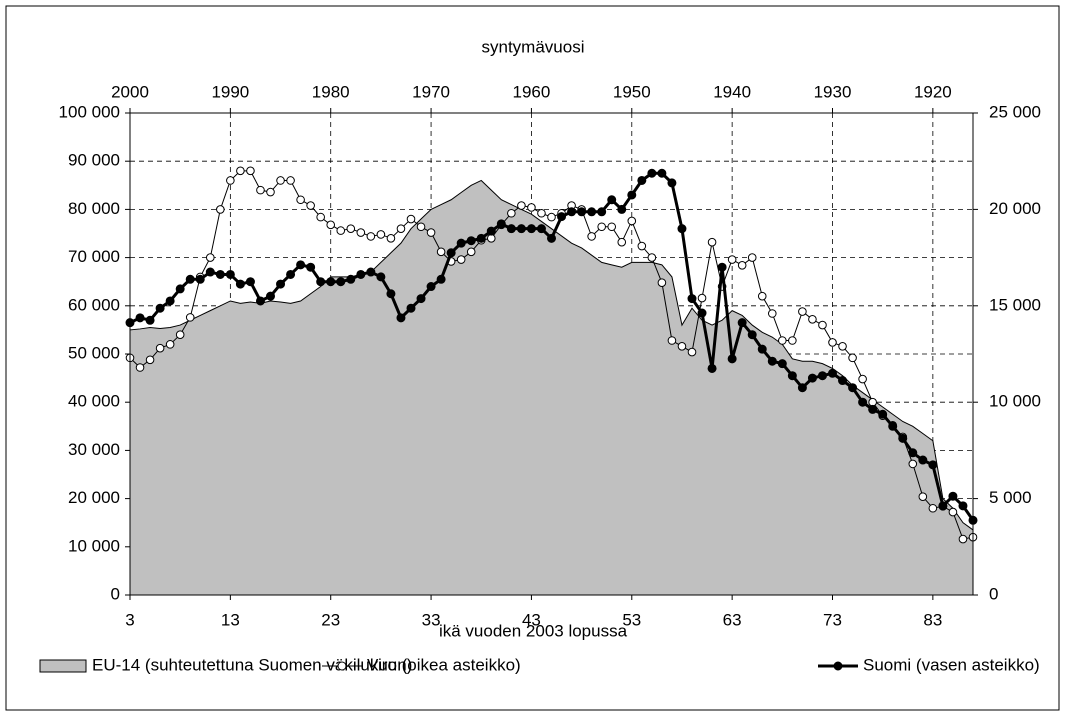 The image size is (1065, 716). What do you see at coordinates (531, 619) in the screenshot?
I see `x-tick-label: 43` at bounding box center [531, 619].